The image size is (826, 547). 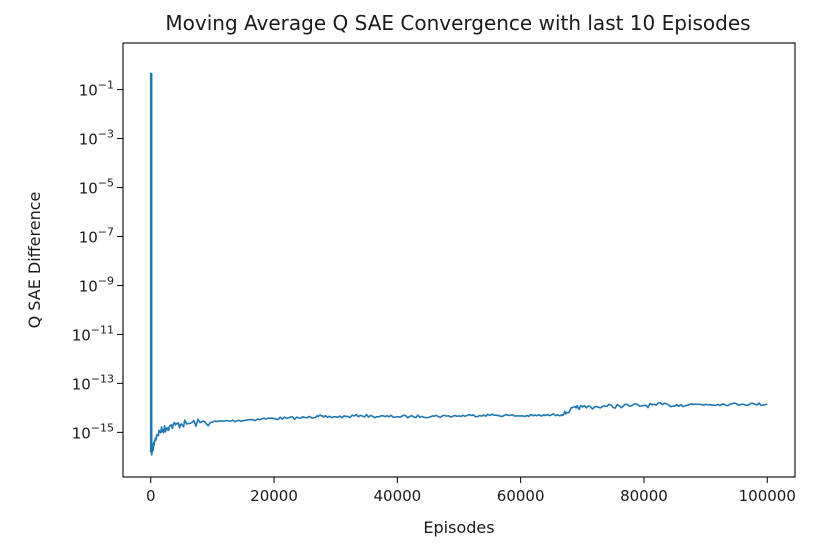 I want to click on y-tick-label: 10⁻⁵, so click(x=96, y=187).